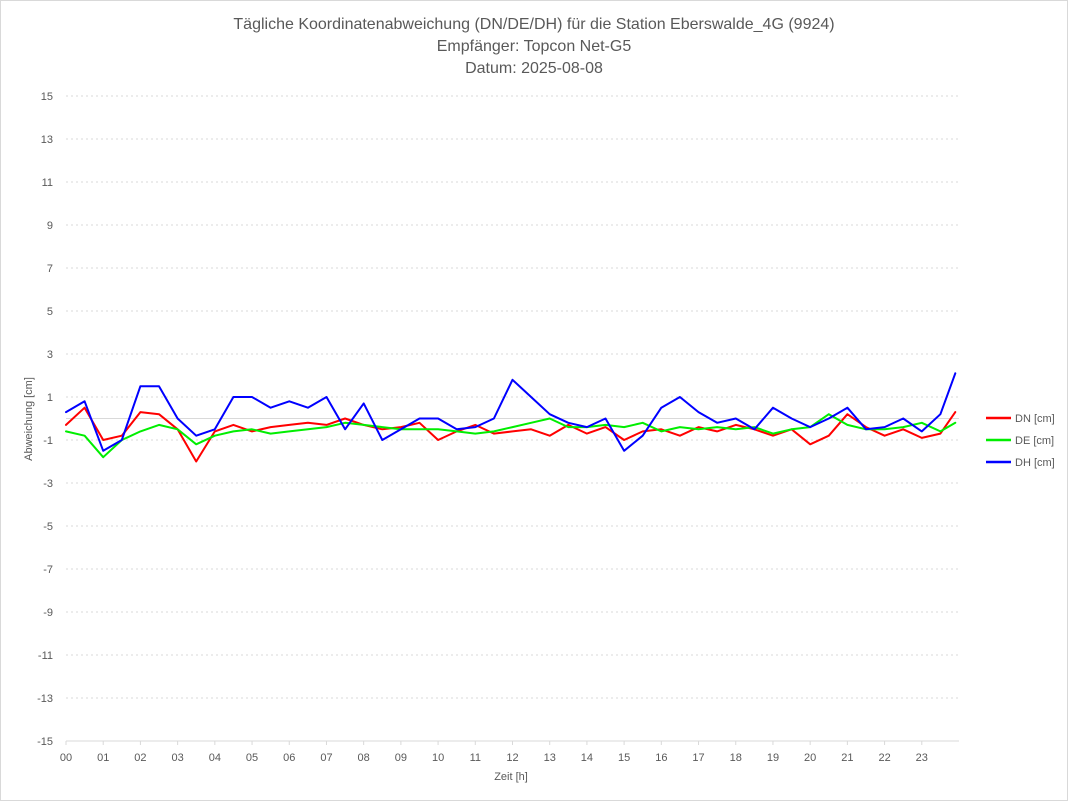 The image size is (1068, 801). Describe the element at coordinates (50, 226) in the screenshot. I see `y-tick-label: 9` at that location.